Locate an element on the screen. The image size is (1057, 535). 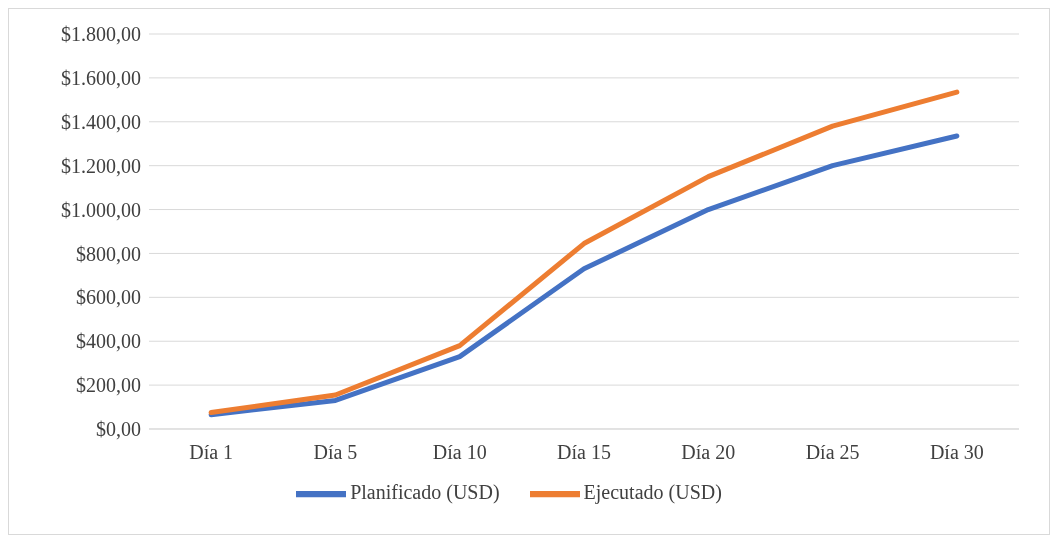
y-tick-label: $1.800,00 is located at coordinates (101, 34).